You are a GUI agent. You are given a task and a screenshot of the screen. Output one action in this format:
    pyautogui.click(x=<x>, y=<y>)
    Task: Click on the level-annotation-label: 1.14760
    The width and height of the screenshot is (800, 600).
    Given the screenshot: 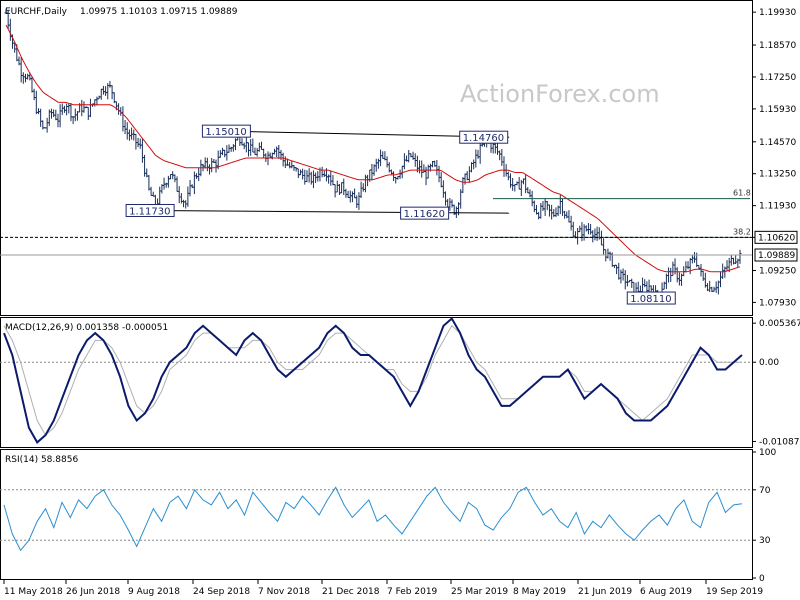 What is the action you would take?
    pyautogui.click(x=483, y=138)
    